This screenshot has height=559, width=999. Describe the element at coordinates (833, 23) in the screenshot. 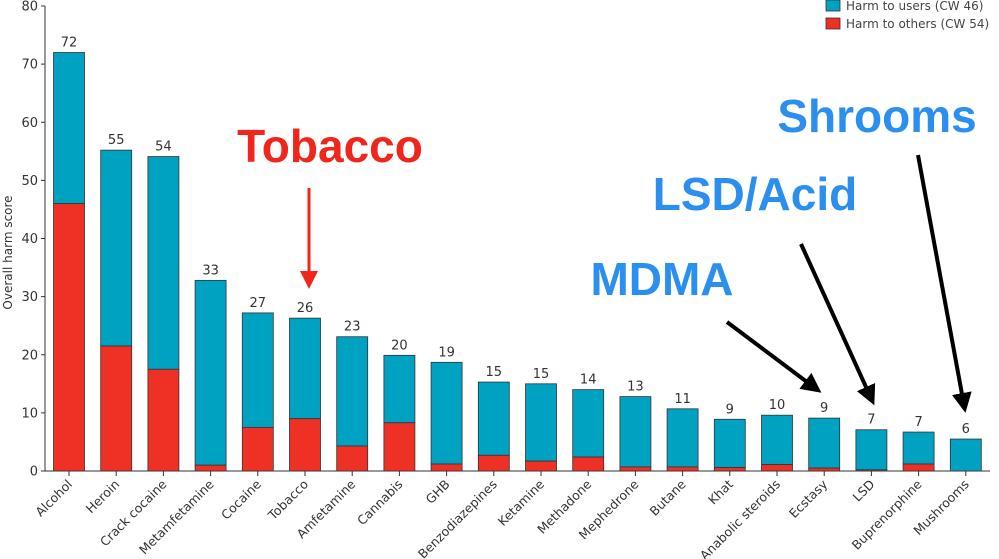

I see `legend-swatch-others` at that location.